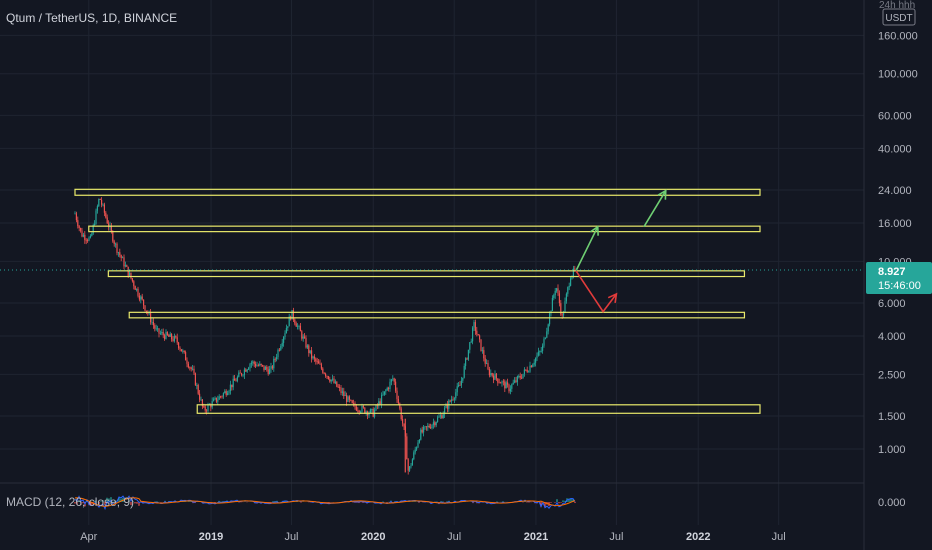 Image resolution: width=932 pixels, height=550 pixels. I want to click on arrow-head, so click(612, 298).